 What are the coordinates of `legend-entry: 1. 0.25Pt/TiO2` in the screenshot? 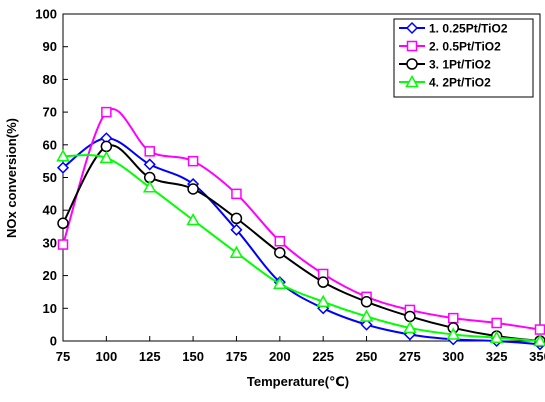 It's located at (453, 29).